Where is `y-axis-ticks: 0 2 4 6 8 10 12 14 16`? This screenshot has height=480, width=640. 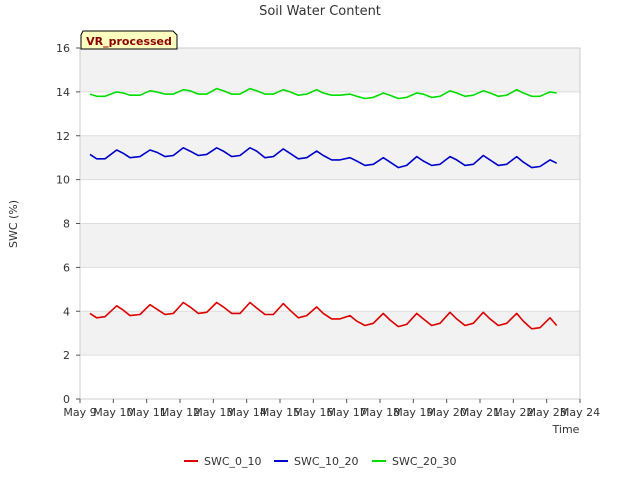
y-axis-ticks: 0 2 4 6 8 10 12 14 16 is located at coordinates (68, 224).